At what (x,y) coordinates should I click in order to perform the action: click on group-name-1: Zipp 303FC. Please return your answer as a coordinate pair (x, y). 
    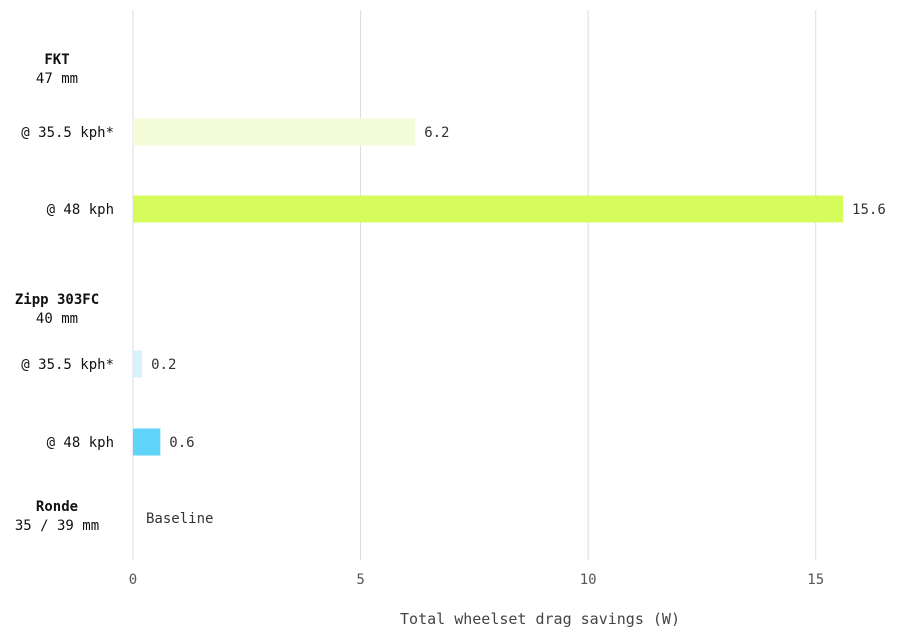
    Looking at the image, I should click on (57, 300).